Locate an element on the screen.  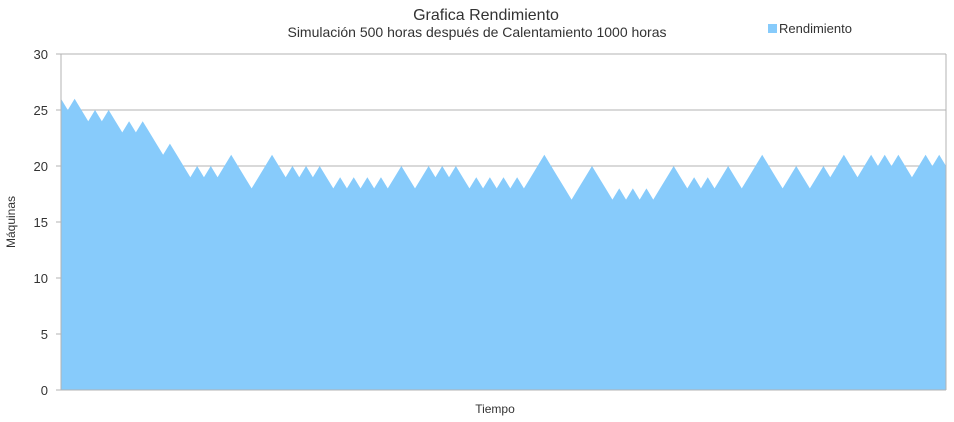
y-tick-label: 15 is located at coordinates (41, 222).